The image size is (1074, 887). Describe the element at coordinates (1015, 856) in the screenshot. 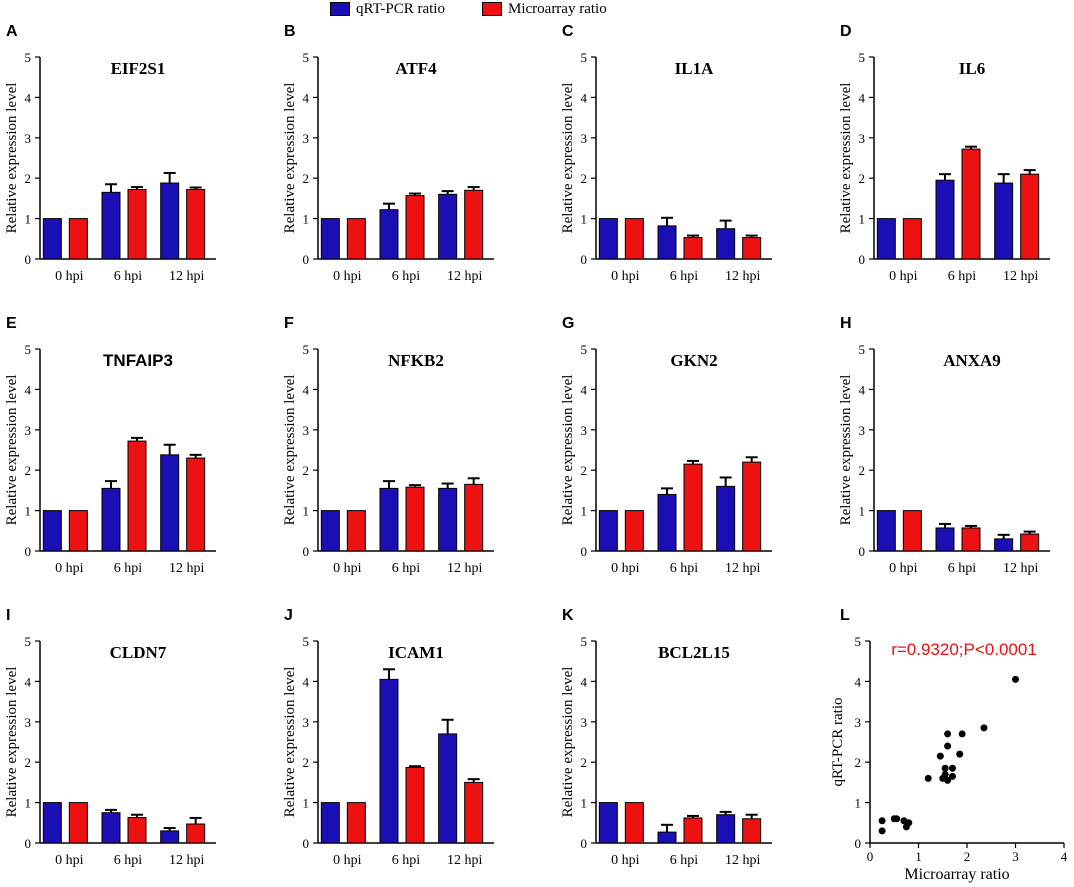

I see `x-tick-label: 3` at that location.